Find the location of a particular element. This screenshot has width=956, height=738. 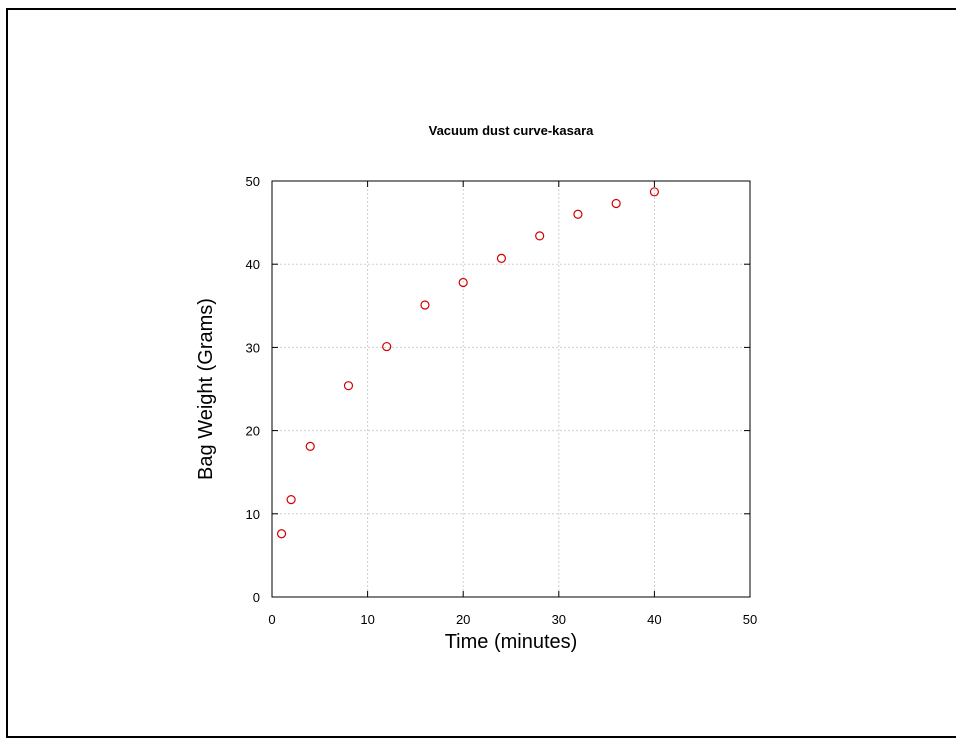

x-tick-label: 40 is located at coordinates (654, 619).